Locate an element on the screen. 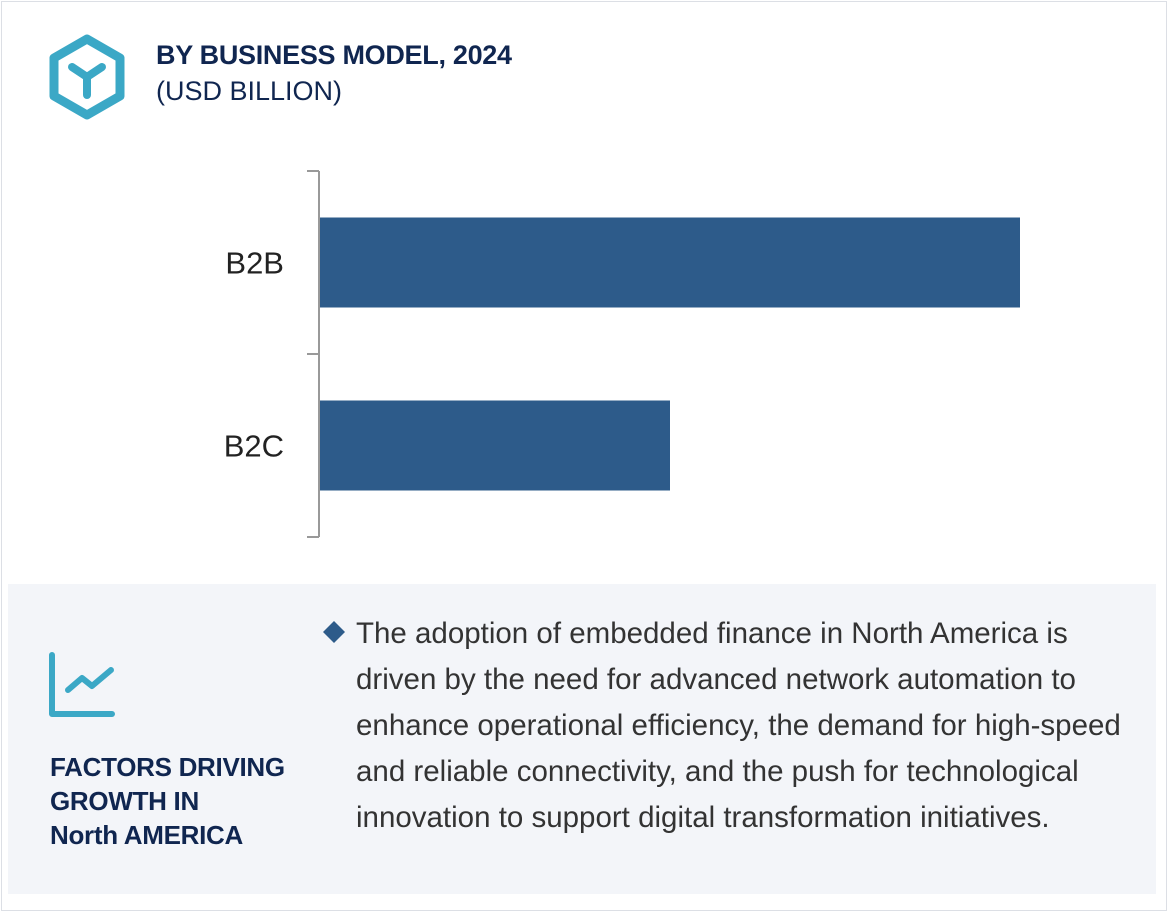  bar-b2b is located at coordinates (670, 262).